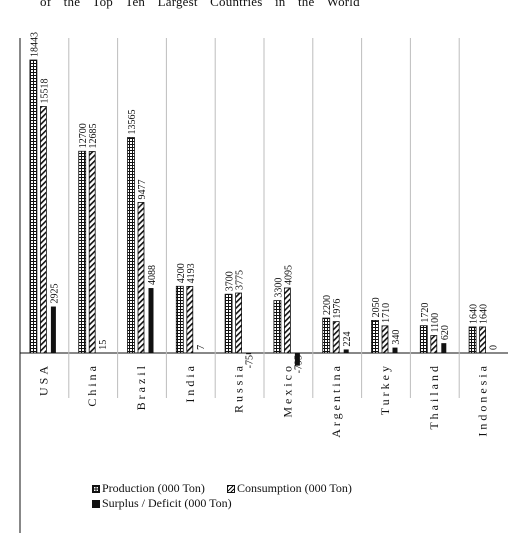  I want to click on value-label: 7, so click(201, 347).